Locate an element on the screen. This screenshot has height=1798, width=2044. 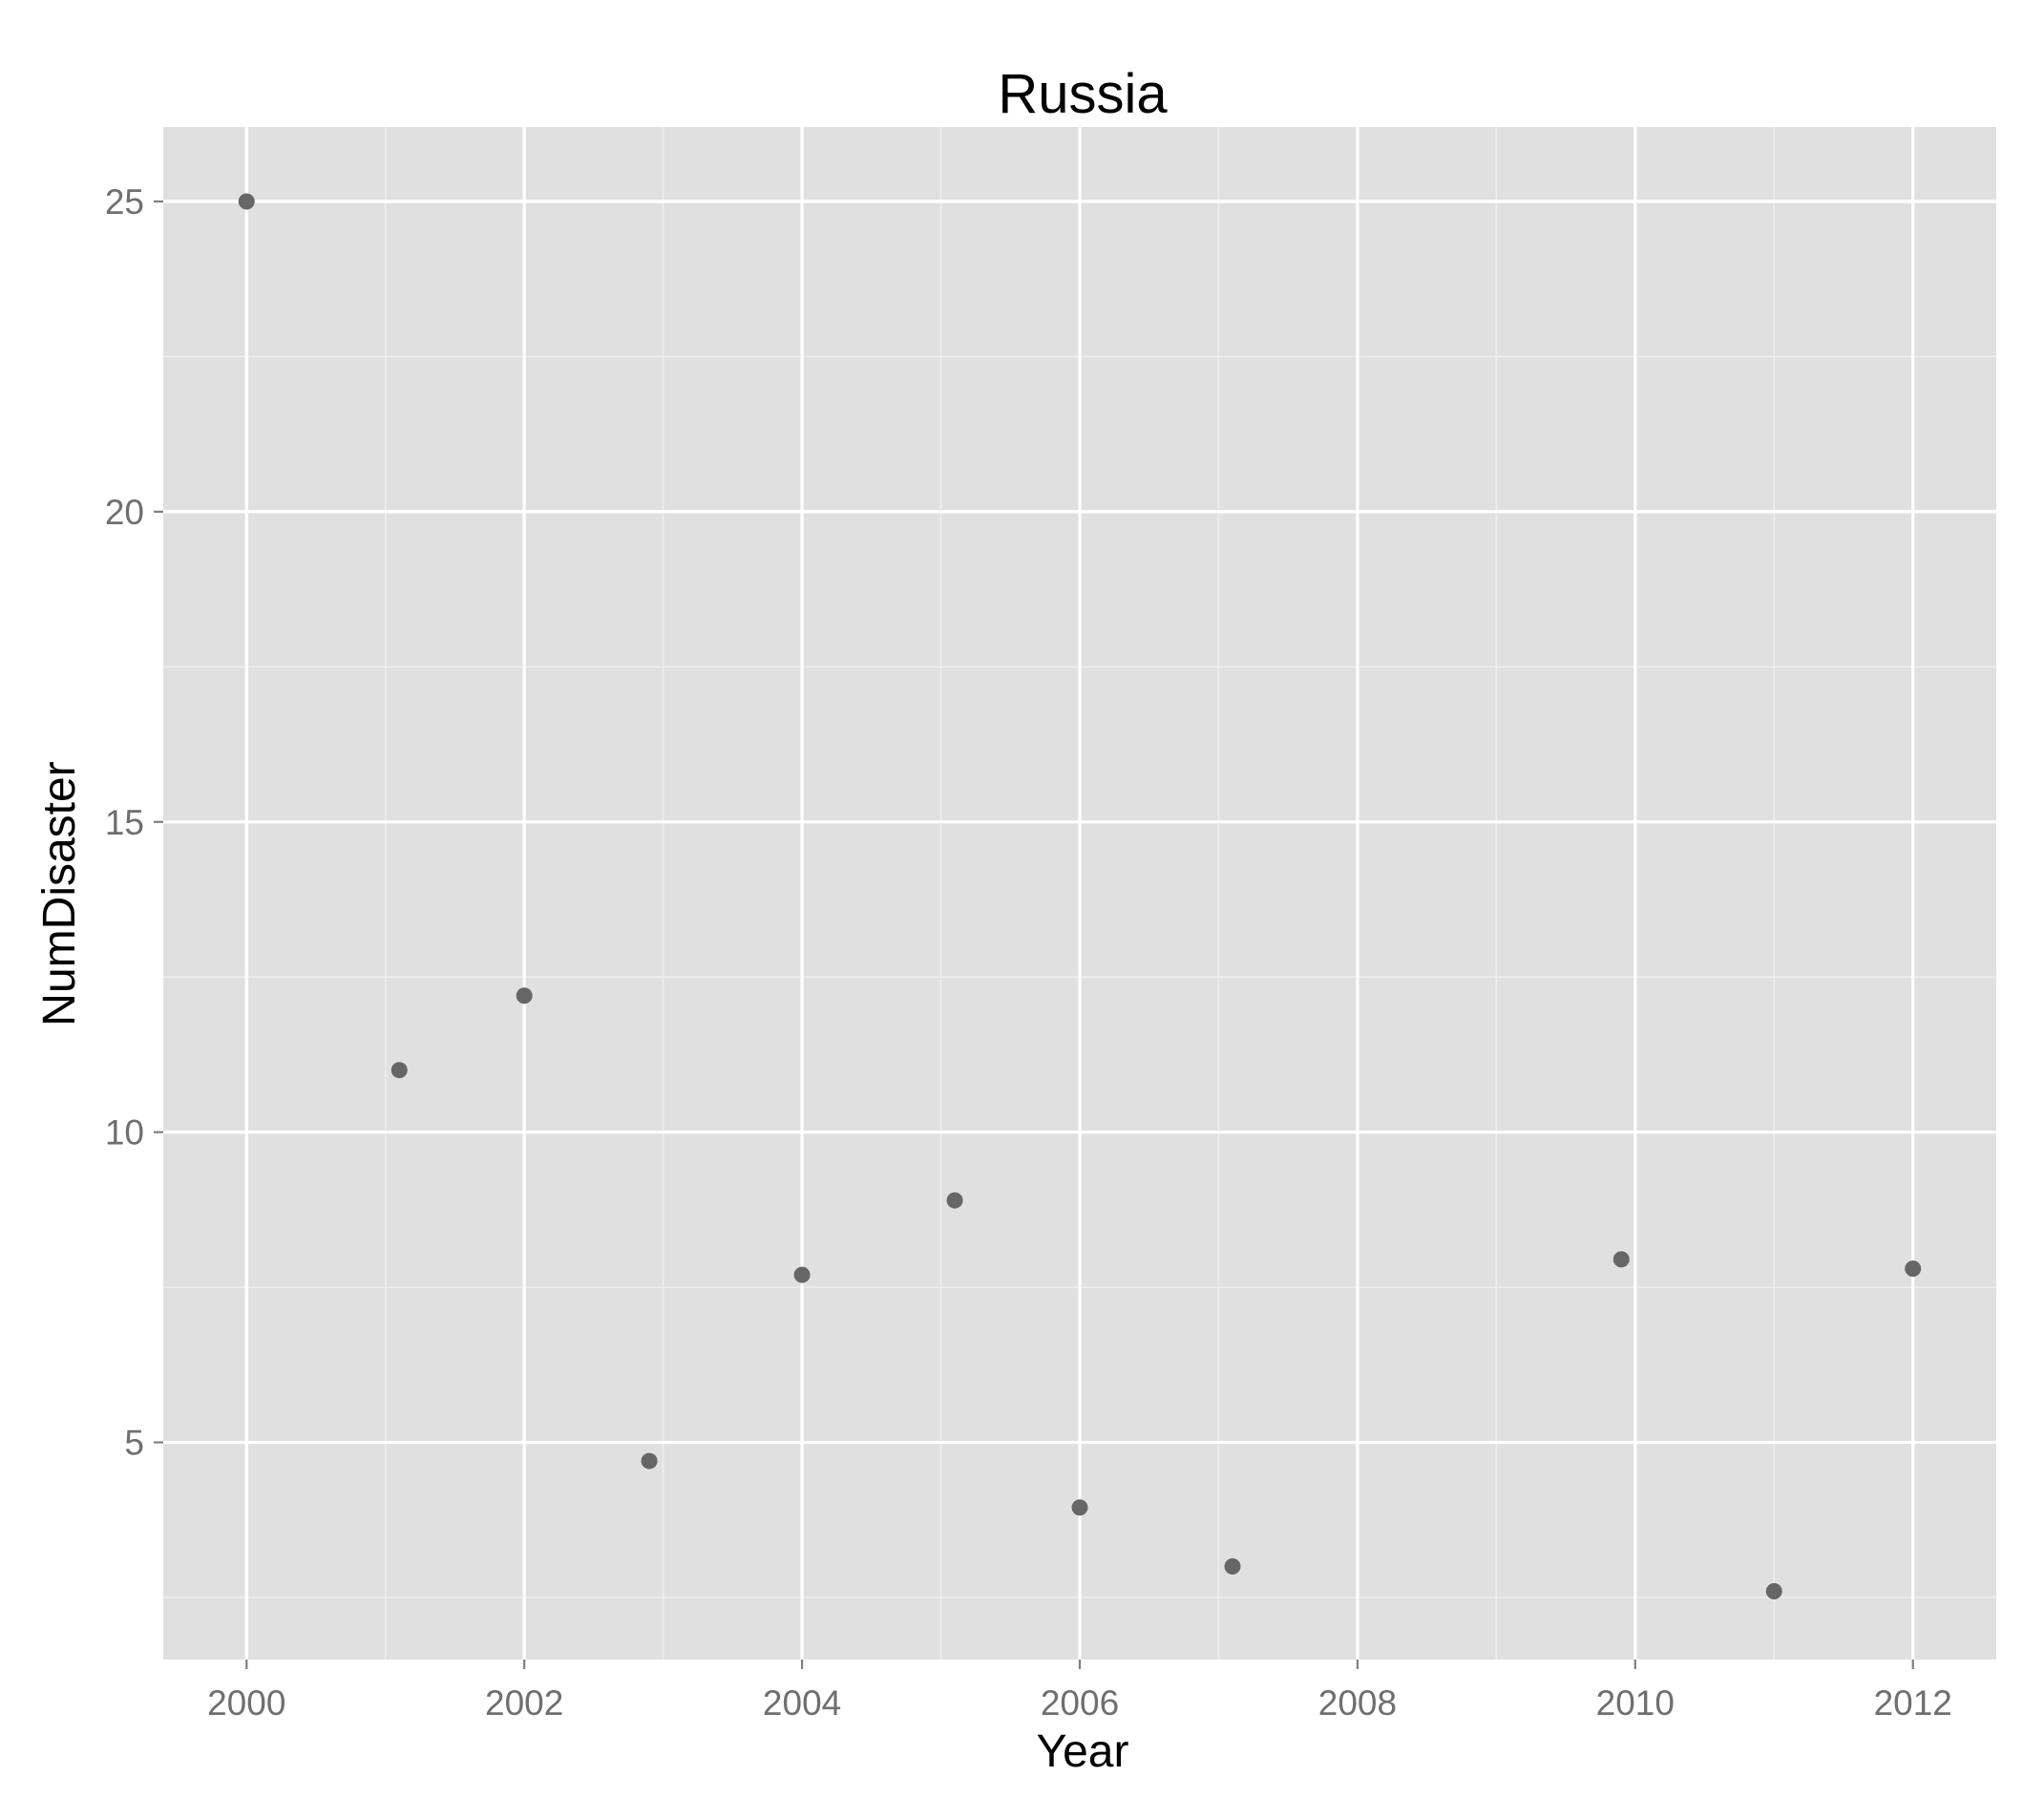
x-tick-label: 2000 is located at coordinates (246, 1703).